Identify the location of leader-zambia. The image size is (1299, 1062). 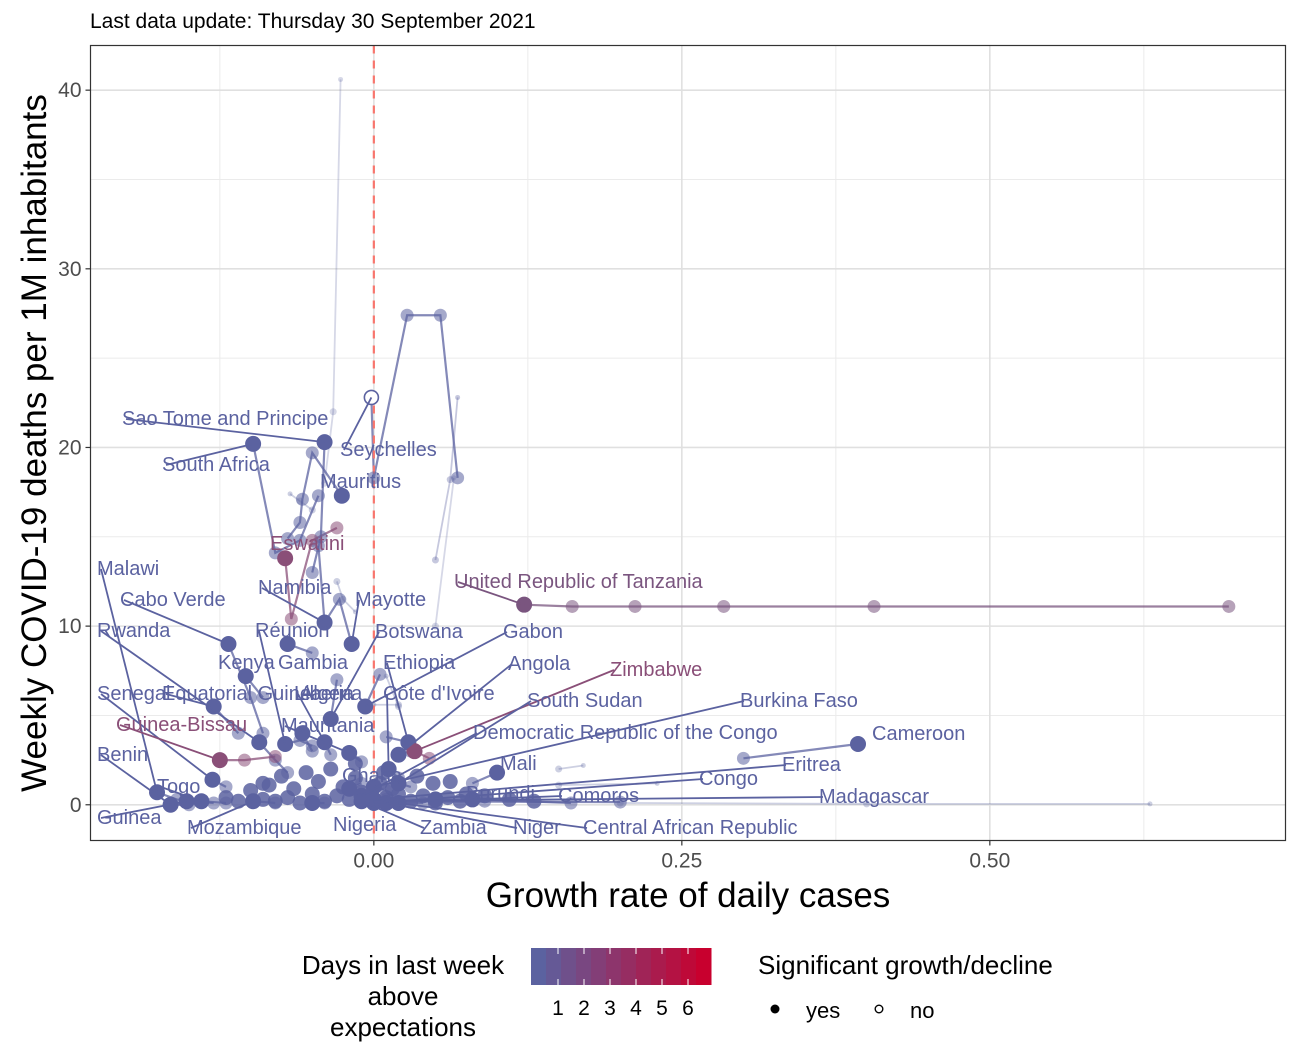
(393, 814).